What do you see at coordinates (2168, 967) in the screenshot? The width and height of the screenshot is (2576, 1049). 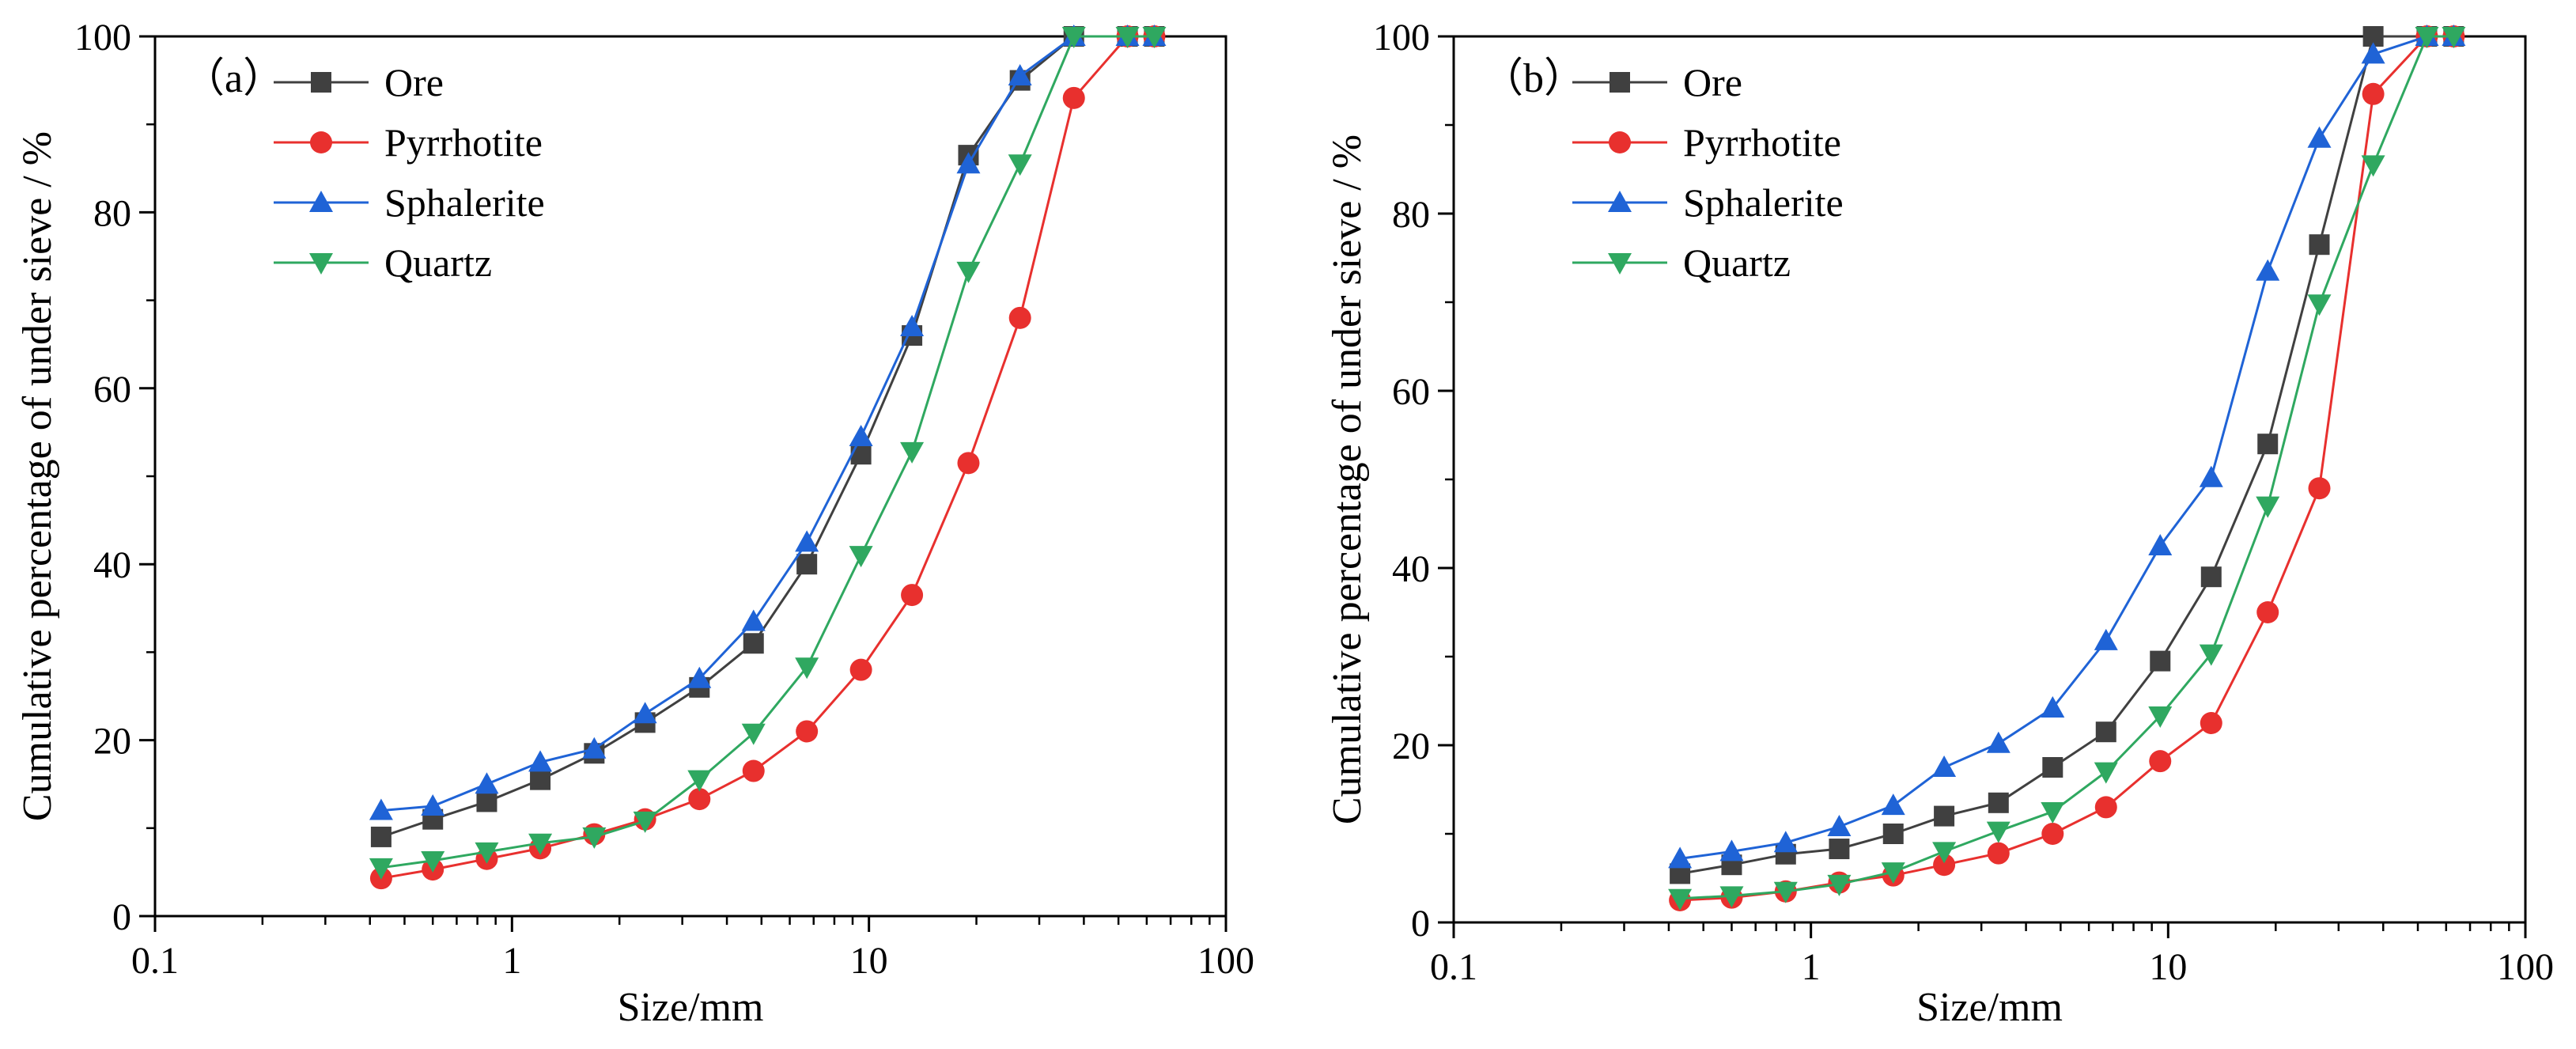 I see `x-tick-label: 10` at bounding box center [2168, 967].